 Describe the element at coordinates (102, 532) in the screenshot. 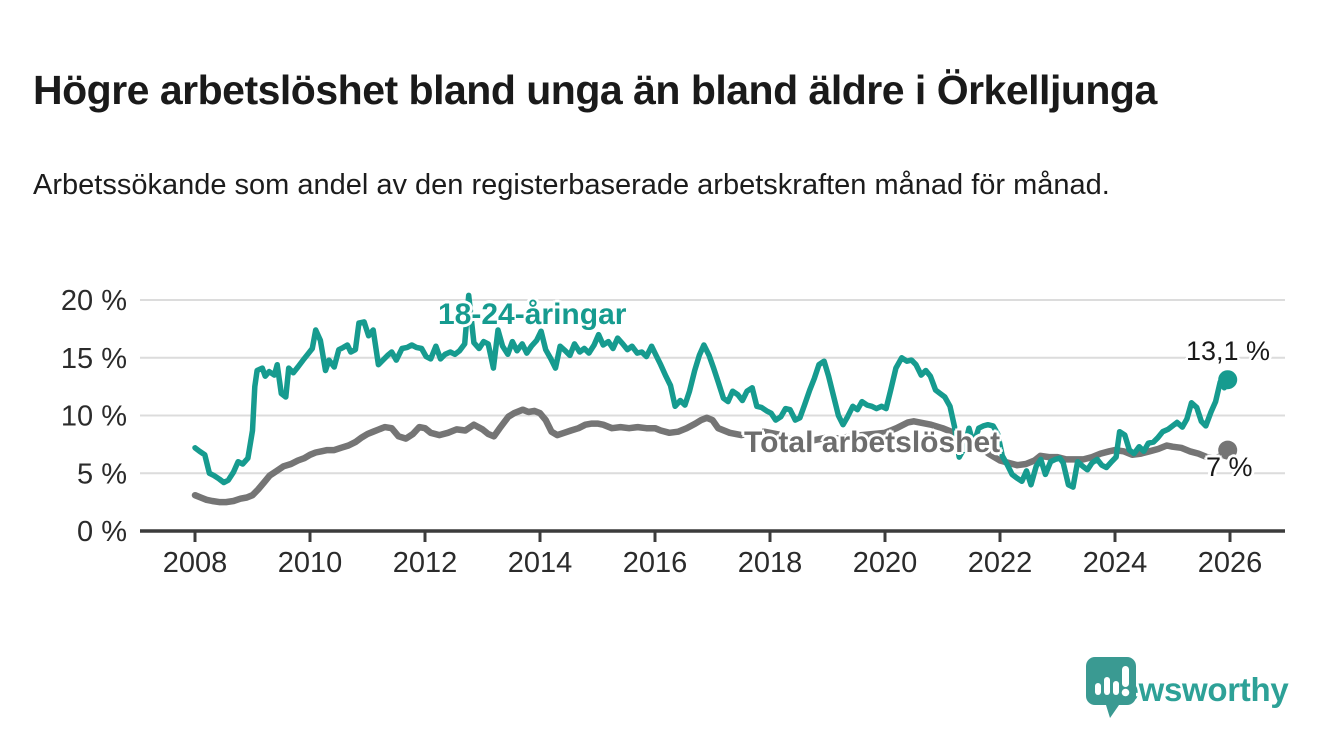

I see `svg-text: 0 %` at that location.